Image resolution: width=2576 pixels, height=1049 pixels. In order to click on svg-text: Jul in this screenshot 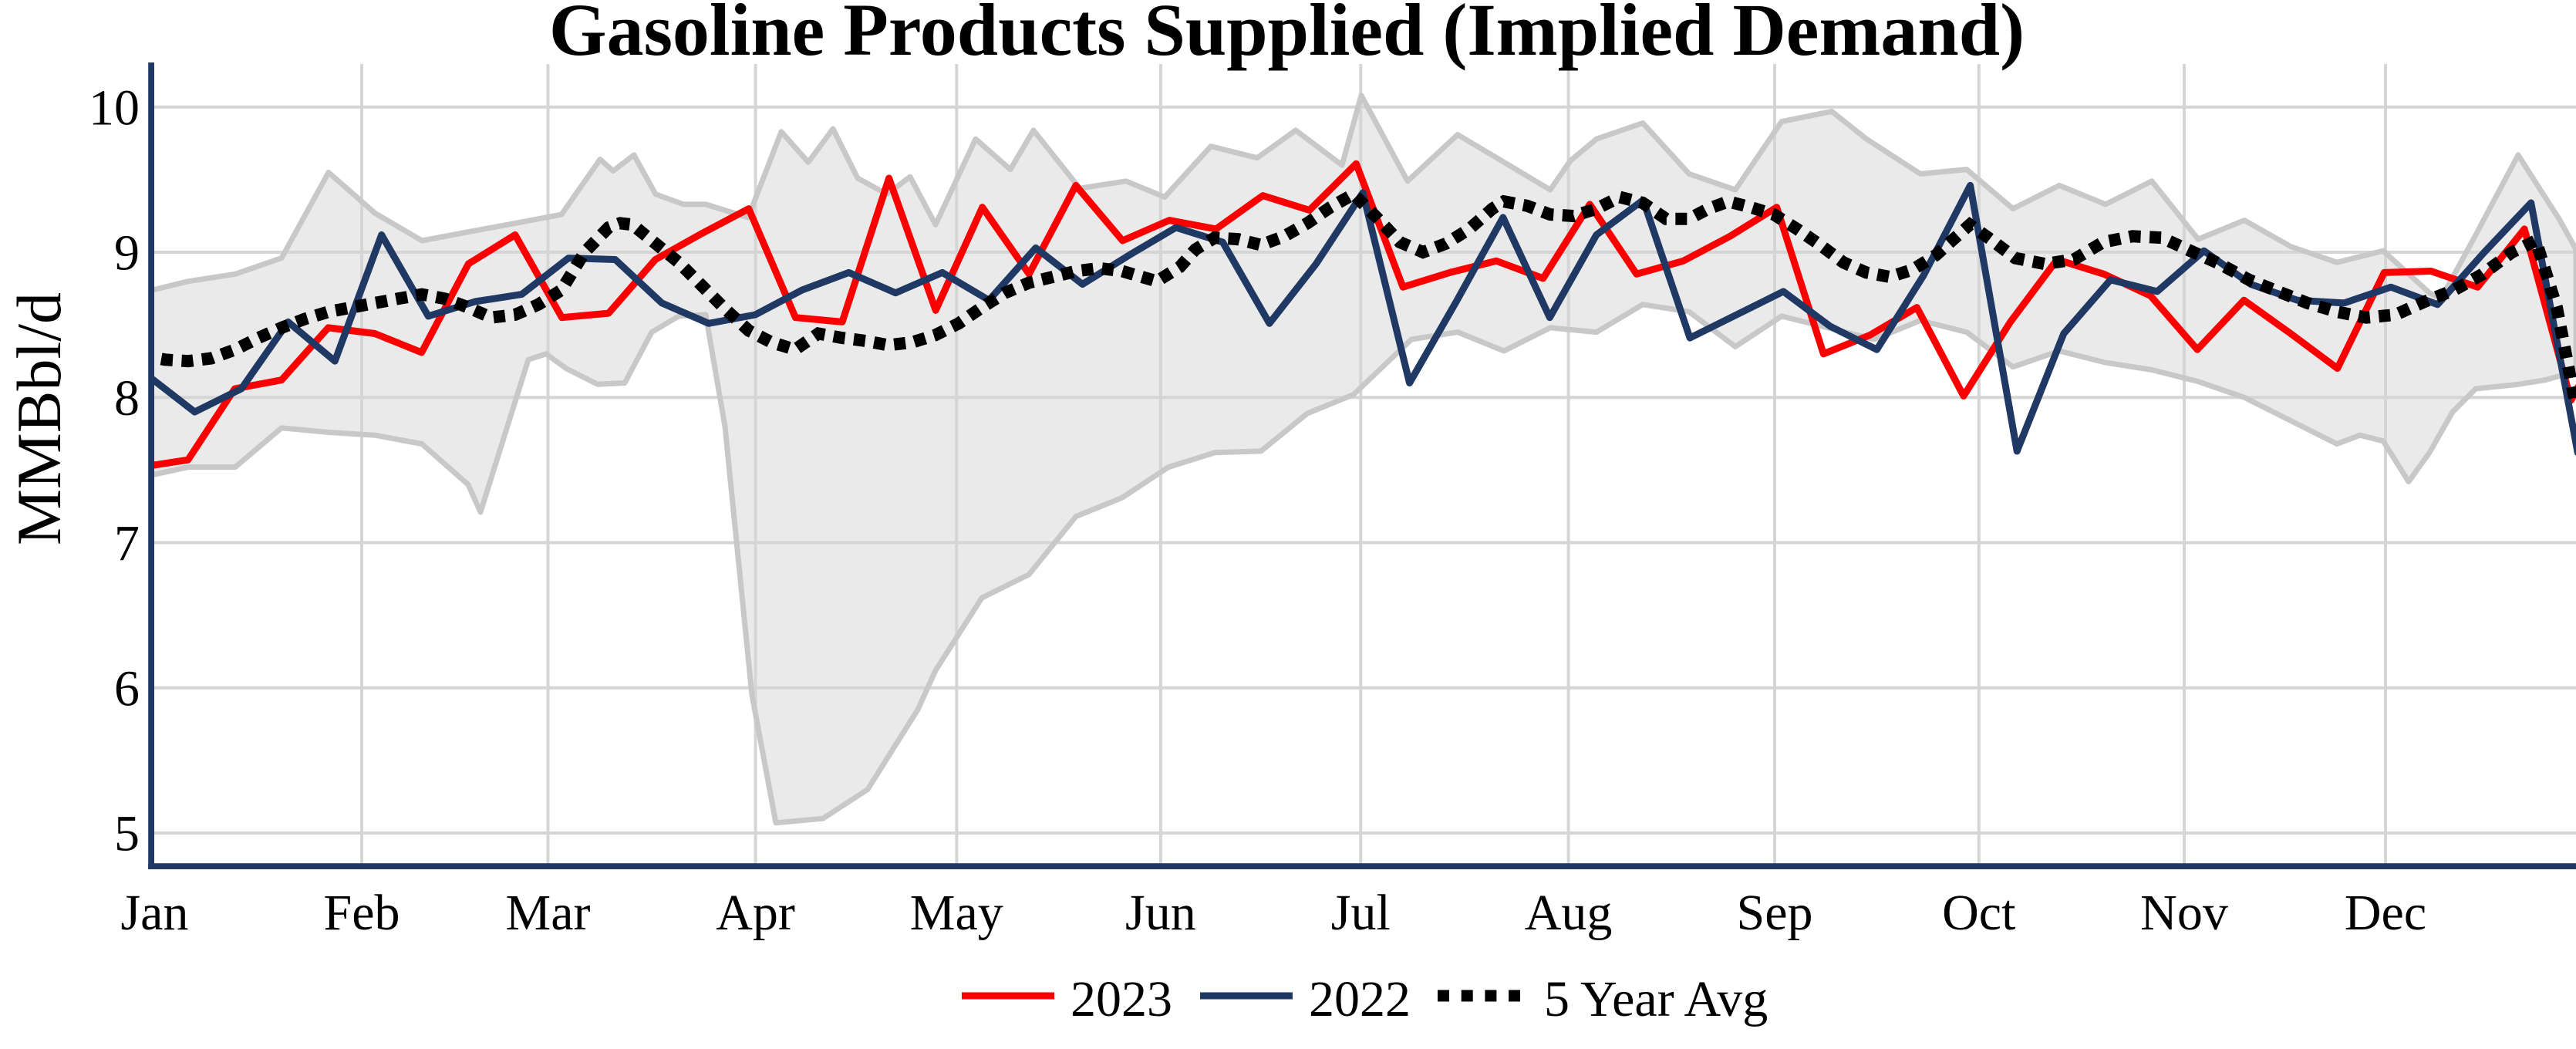, I will do `click(1361, 913)`.